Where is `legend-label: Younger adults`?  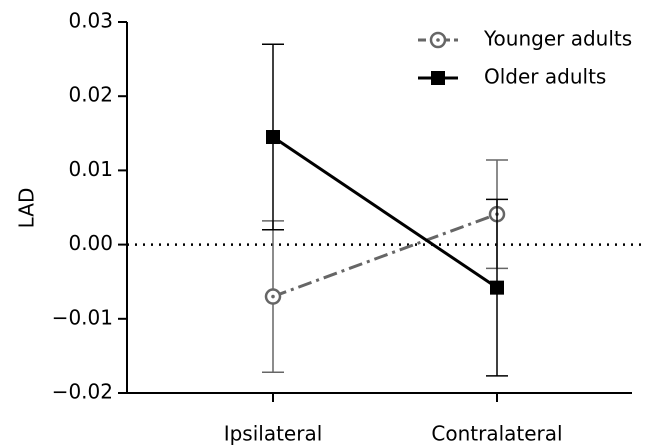
legend-label: Younger adults is located at coordinates (557, 39).